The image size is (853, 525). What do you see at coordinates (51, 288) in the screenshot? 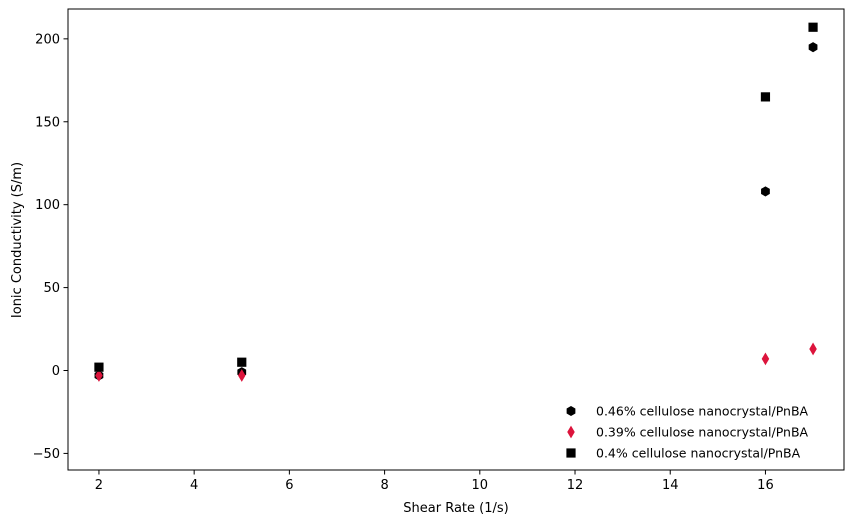
I see `y-tick-label: 50` at bounding box center [51, 288].